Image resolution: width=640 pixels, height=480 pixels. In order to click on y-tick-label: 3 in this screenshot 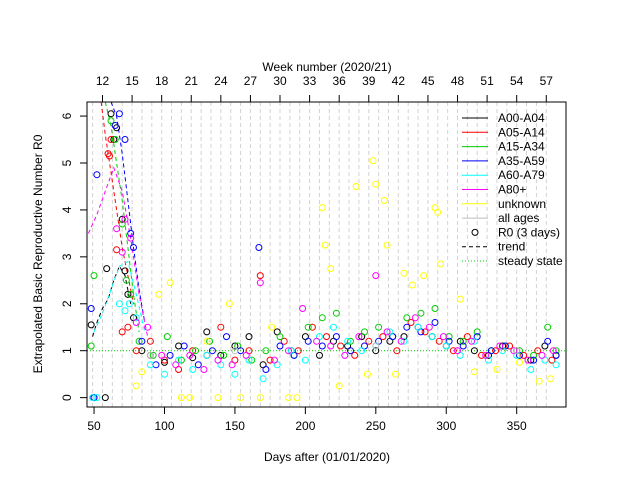, I will do `click(67, 256)`.